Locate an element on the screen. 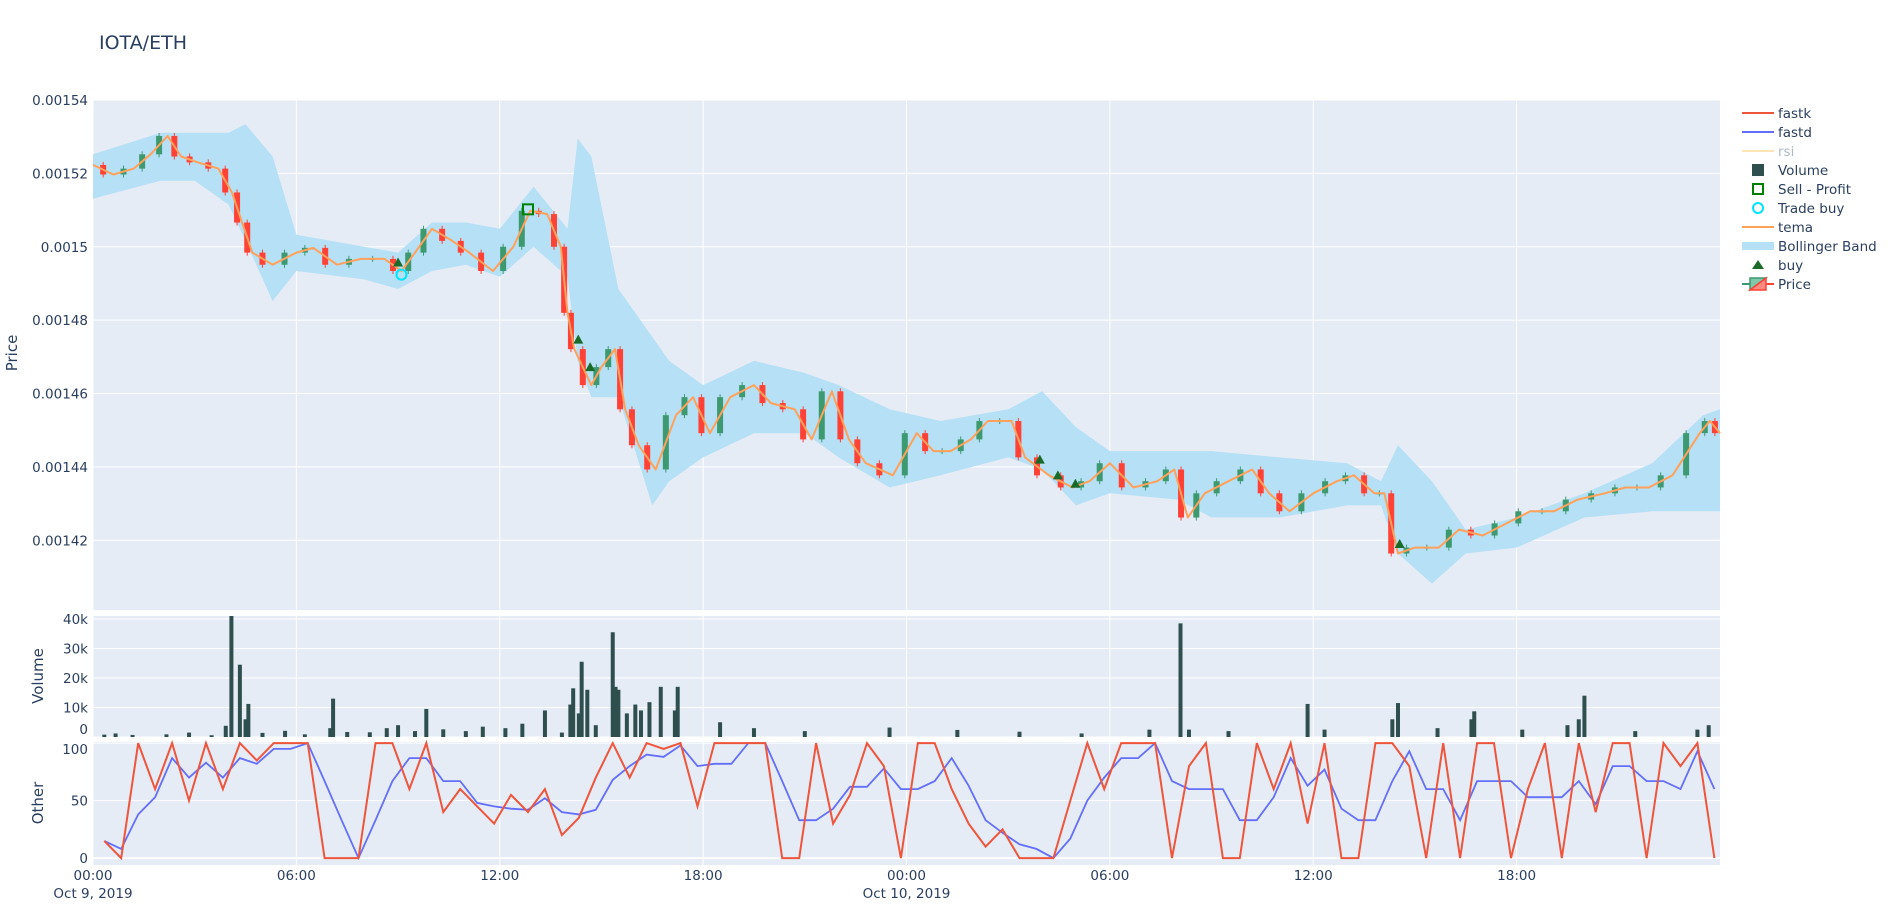 The image size is (1888, 909). price-tick-label: 0.00154 is located at coordinates (60, 101).